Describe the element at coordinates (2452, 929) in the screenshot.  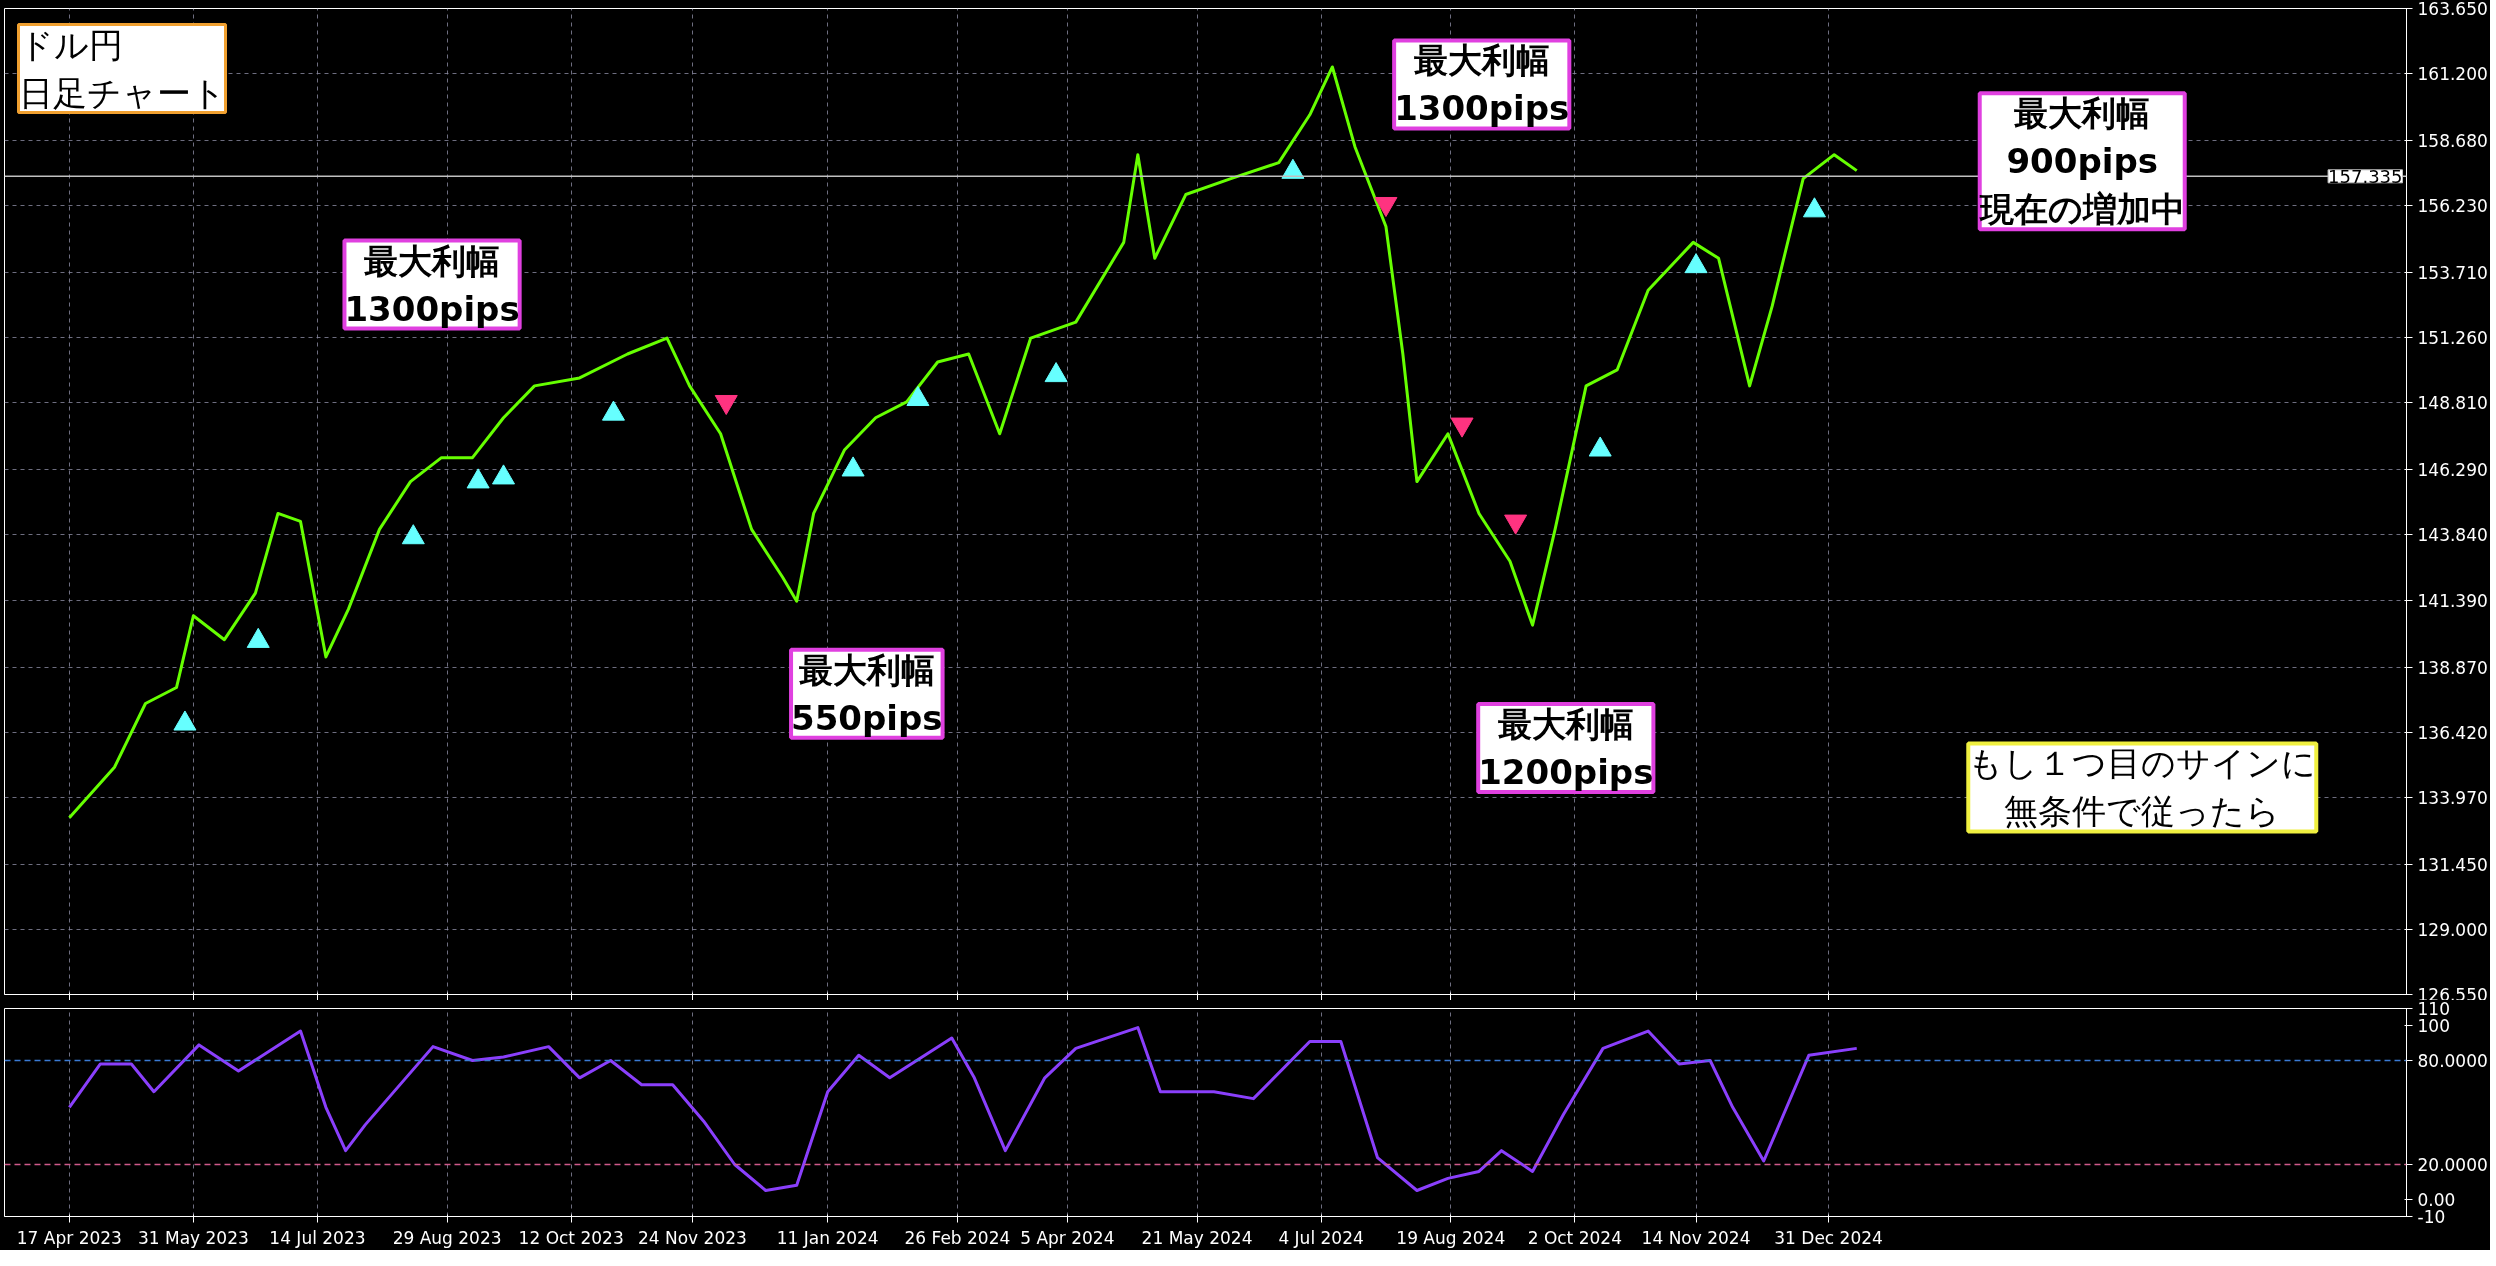
I see `y-tick-label: 129.000` at that location.